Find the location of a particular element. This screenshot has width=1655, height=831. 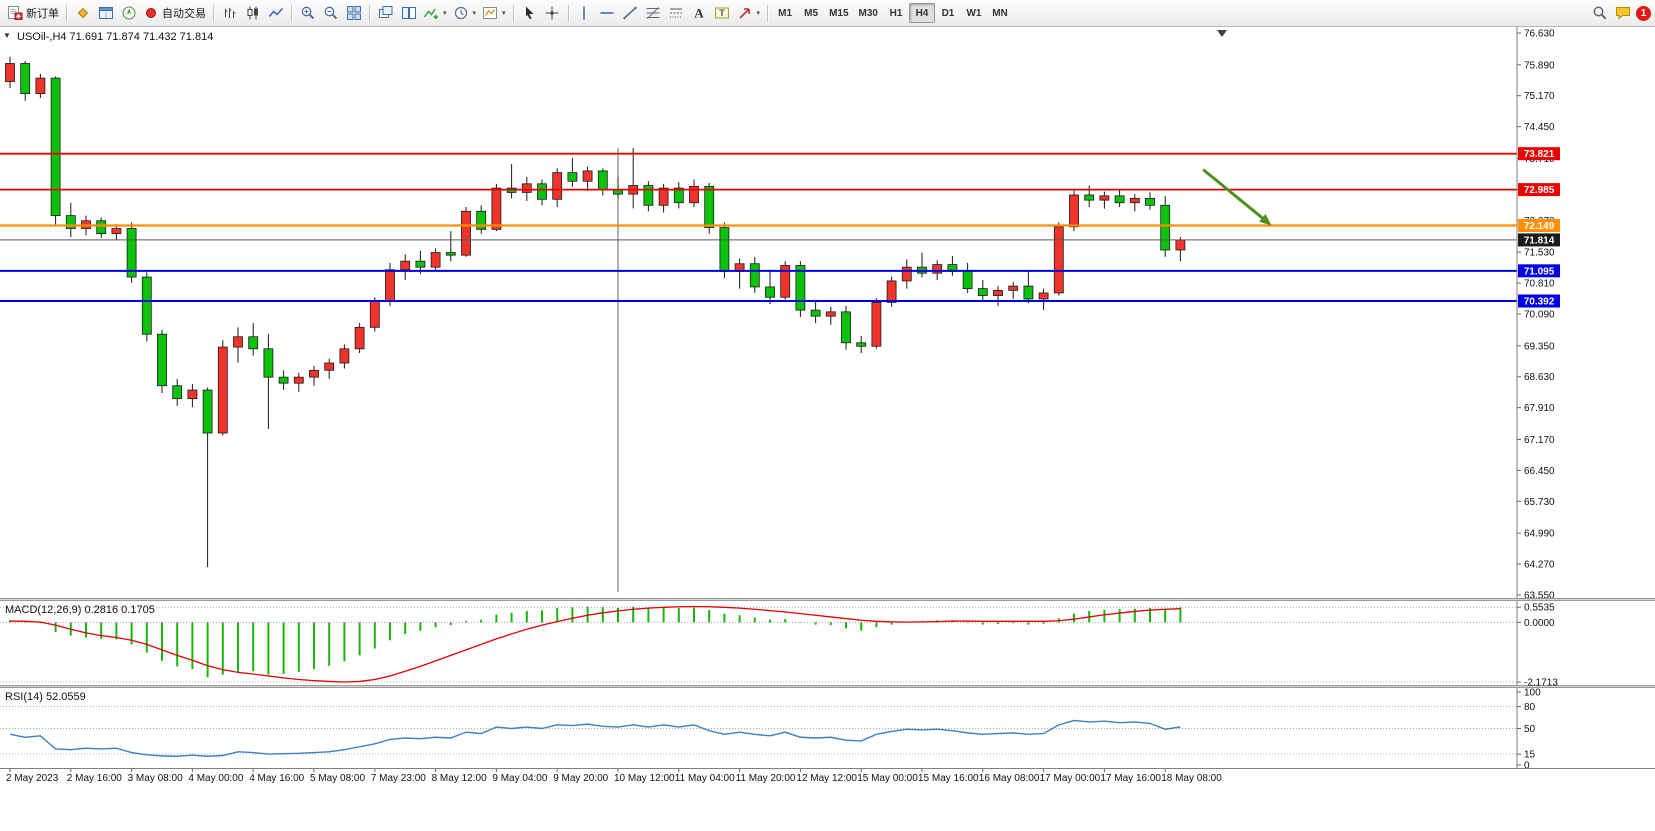

macd-splitter is located at coordinates (827, 599).